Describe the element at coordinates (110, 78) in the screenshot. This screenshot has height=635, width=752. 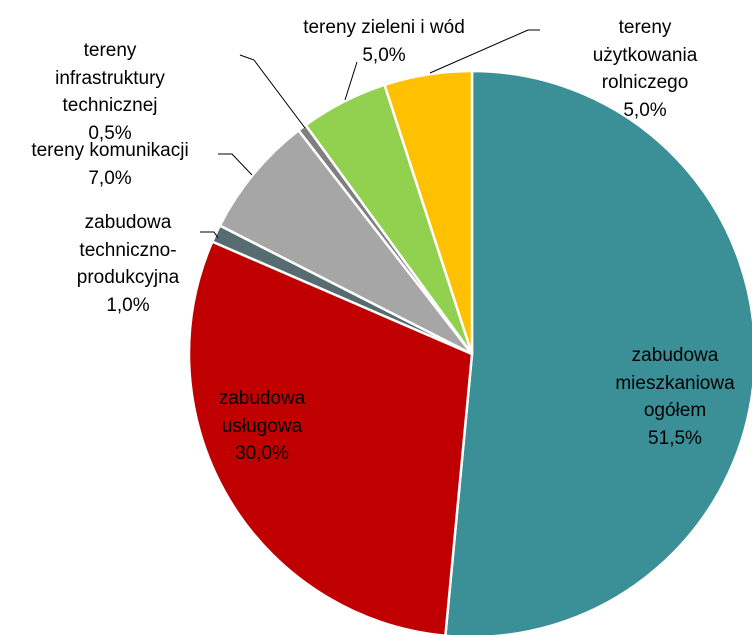
I see `category-label: tereny infrastruktury technicznej` at that location.